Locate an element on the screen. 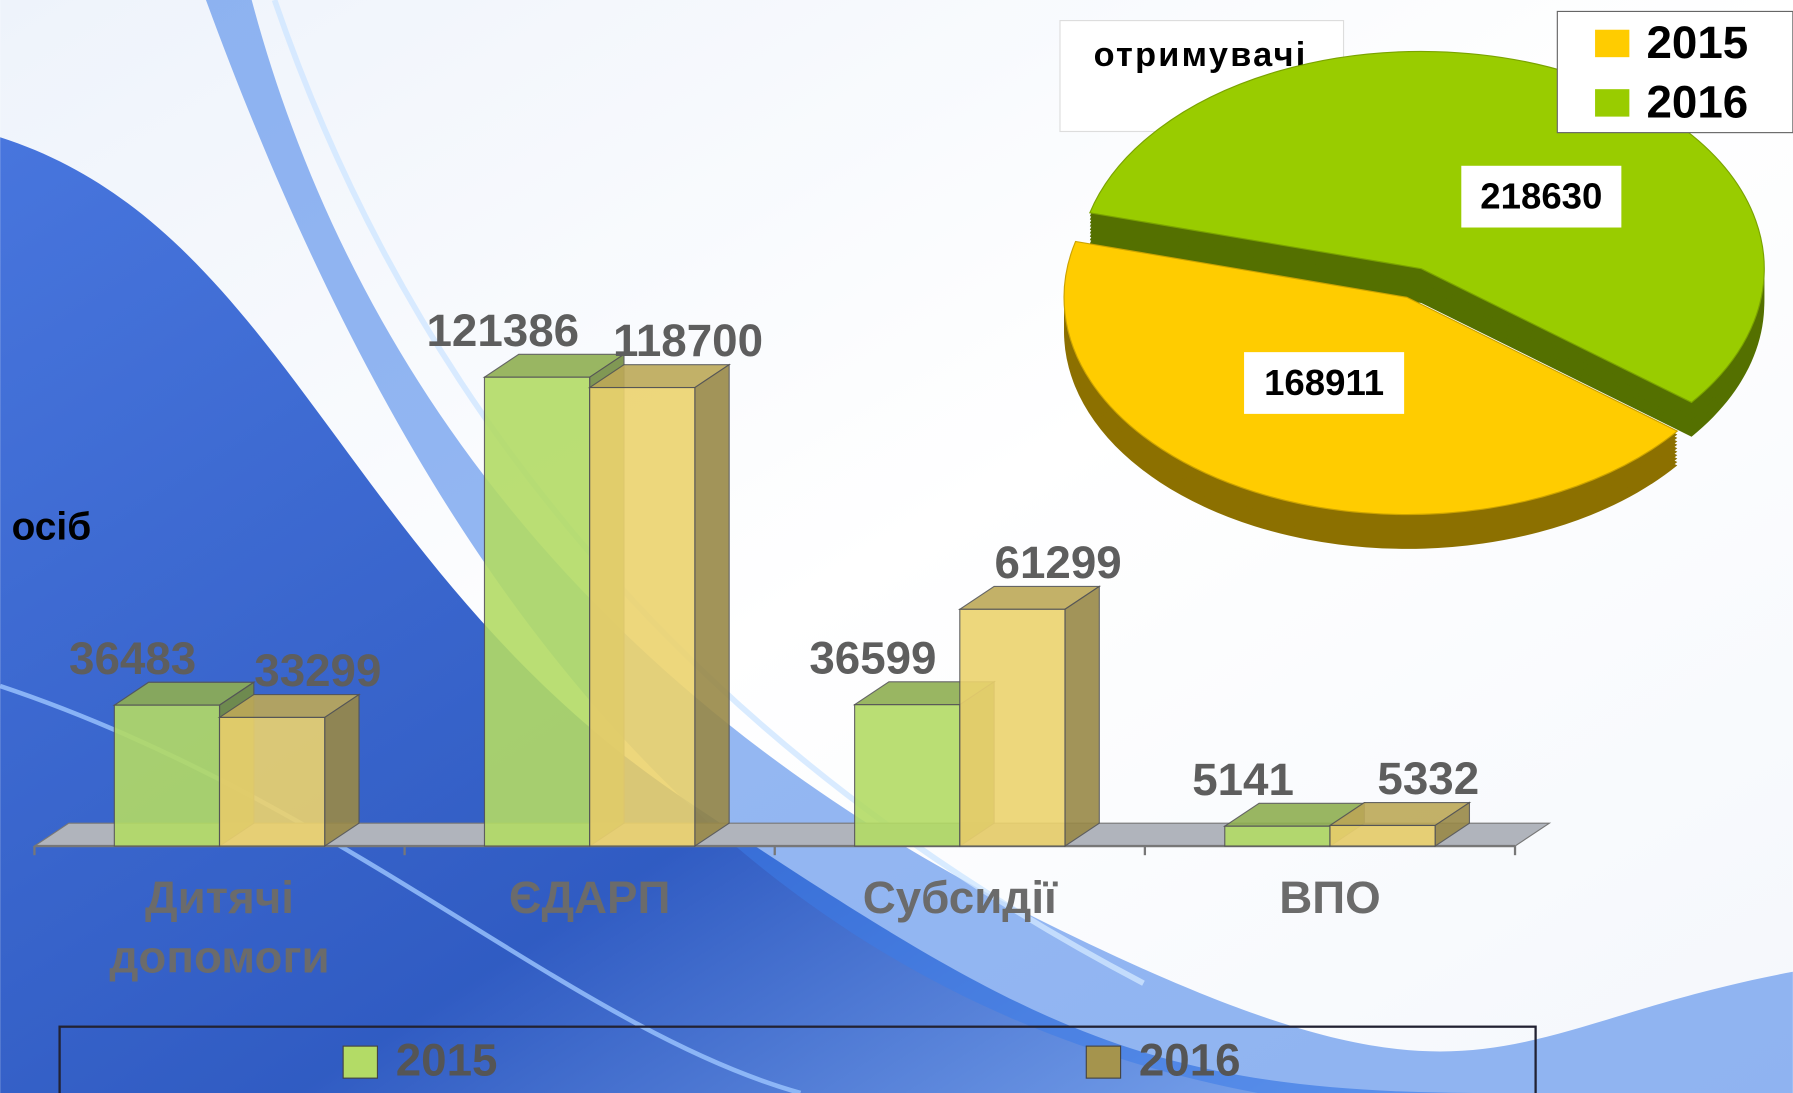 Image resolution: width=1793 pixels, height=1093 pixels. x-tick-label: Дитячі допомоги is located at coordinates (219, 927).